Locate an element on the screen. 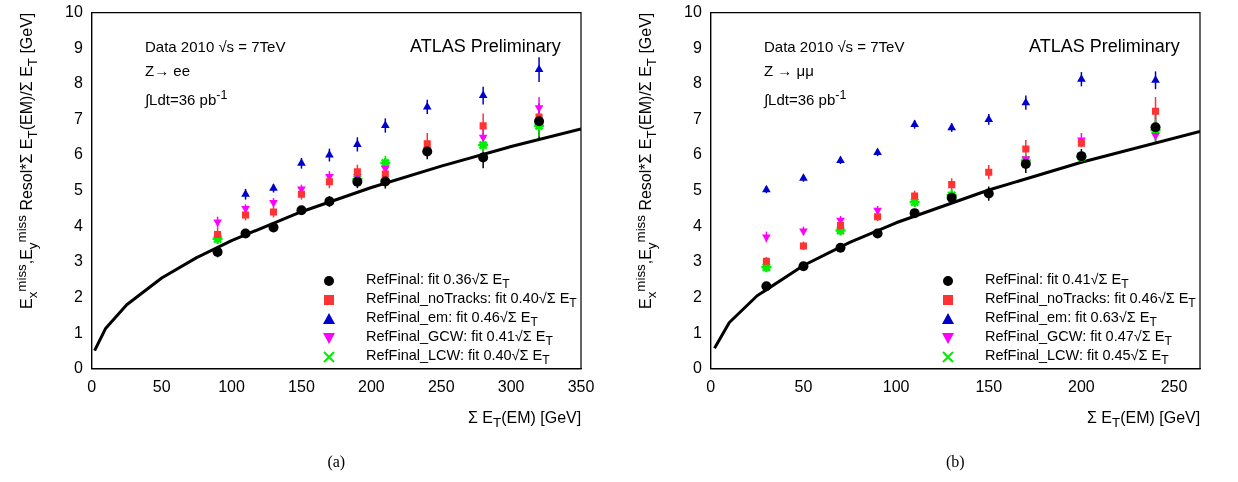  legend-label: RefFinal_GCW: fit 0.41√Σ E$_{T}$ is located at coordinates (459, 338).